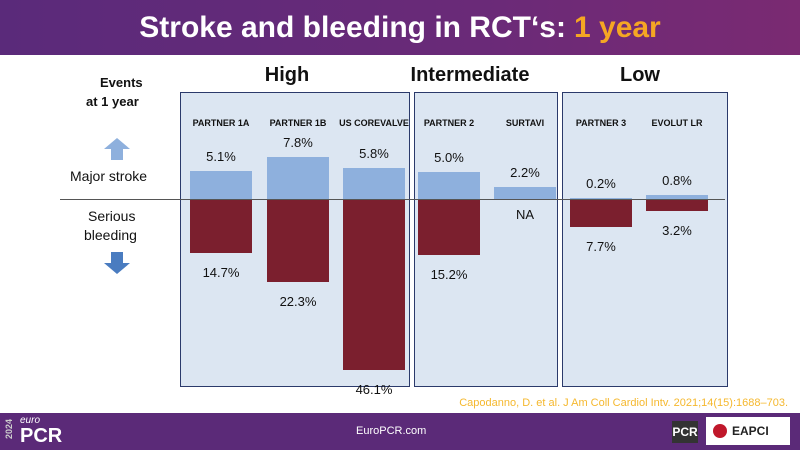 Image resolution: width=800 pixels, height=450 pixels. I want to click on trial-label: SURTAVI, so click(525, 123).